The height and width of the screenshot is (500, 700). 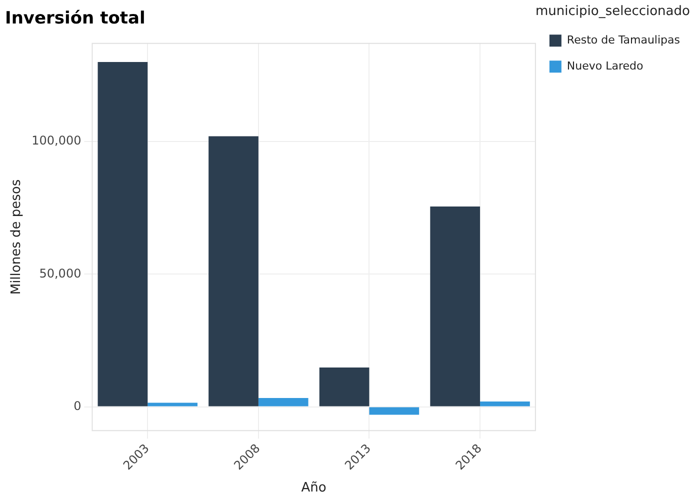 What do you see at coordinates (57, 141) in the screenshot?
I see `y-tick-label: 100,000` at bounding box center [57, 141].